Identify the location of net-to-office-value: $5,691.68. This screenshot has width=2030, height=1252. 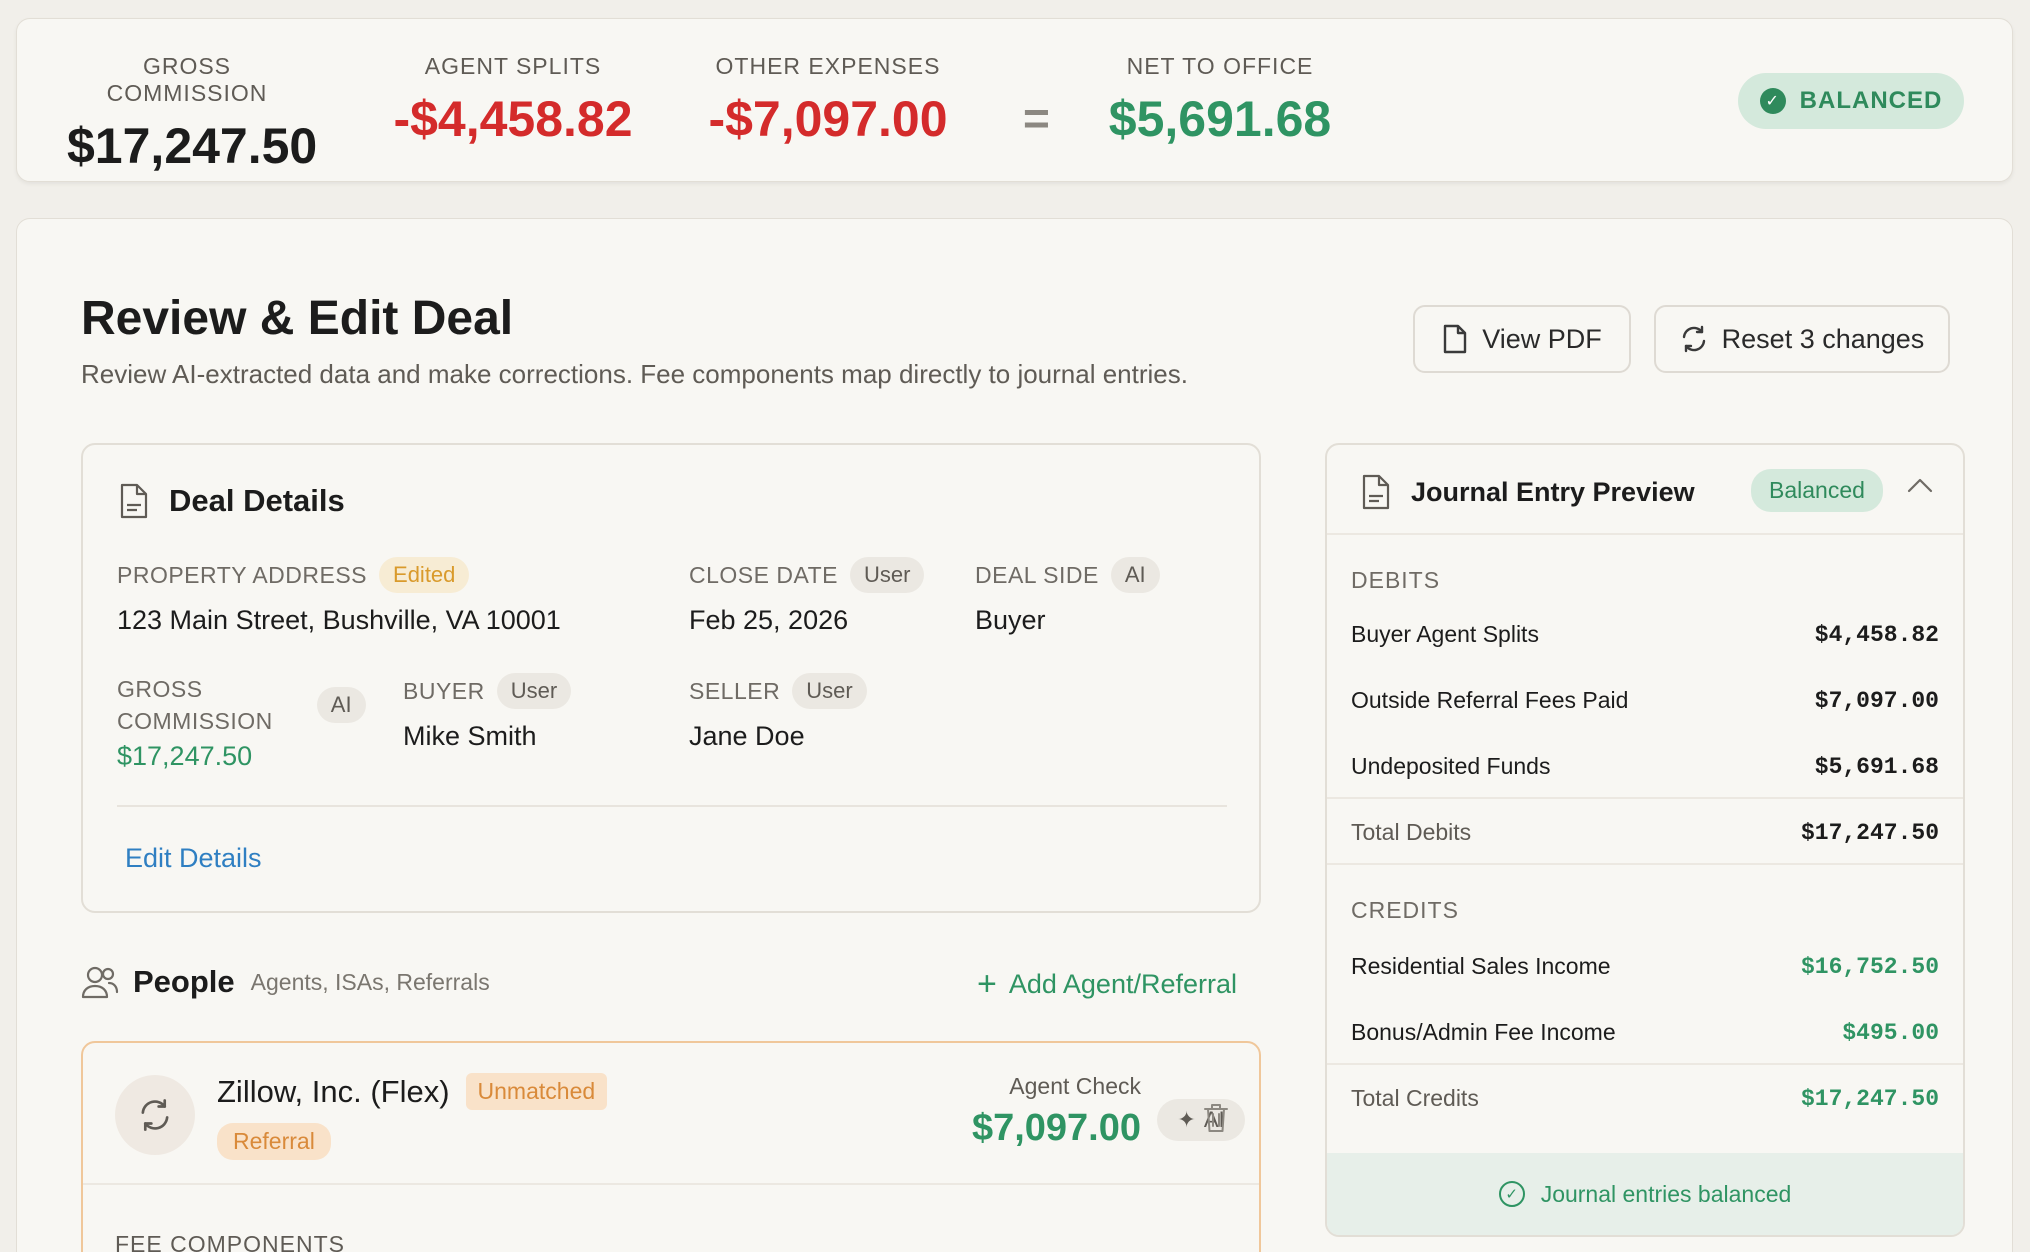
(1220, 119).